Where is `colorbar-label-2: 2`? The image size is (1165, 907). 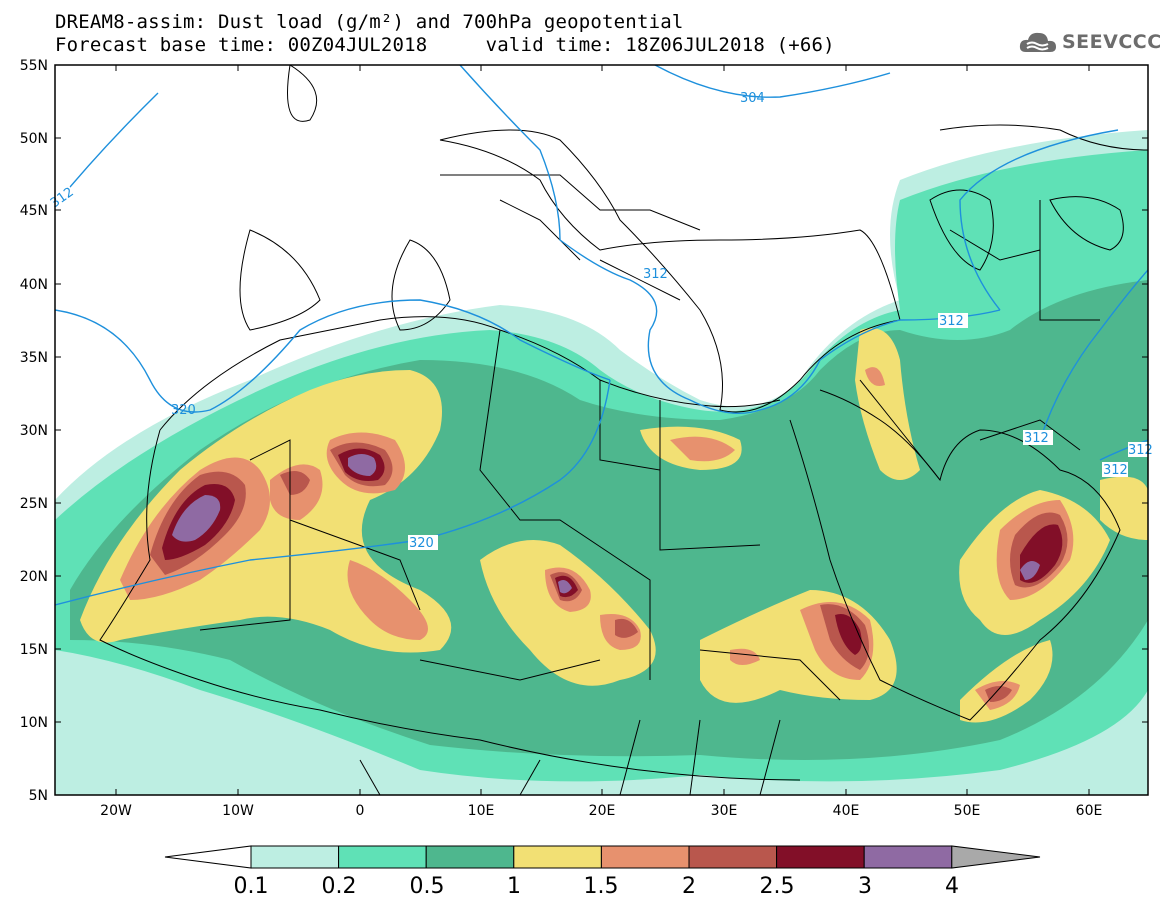 colorbar-label-2: 2 is located at coordinates (689, 886).